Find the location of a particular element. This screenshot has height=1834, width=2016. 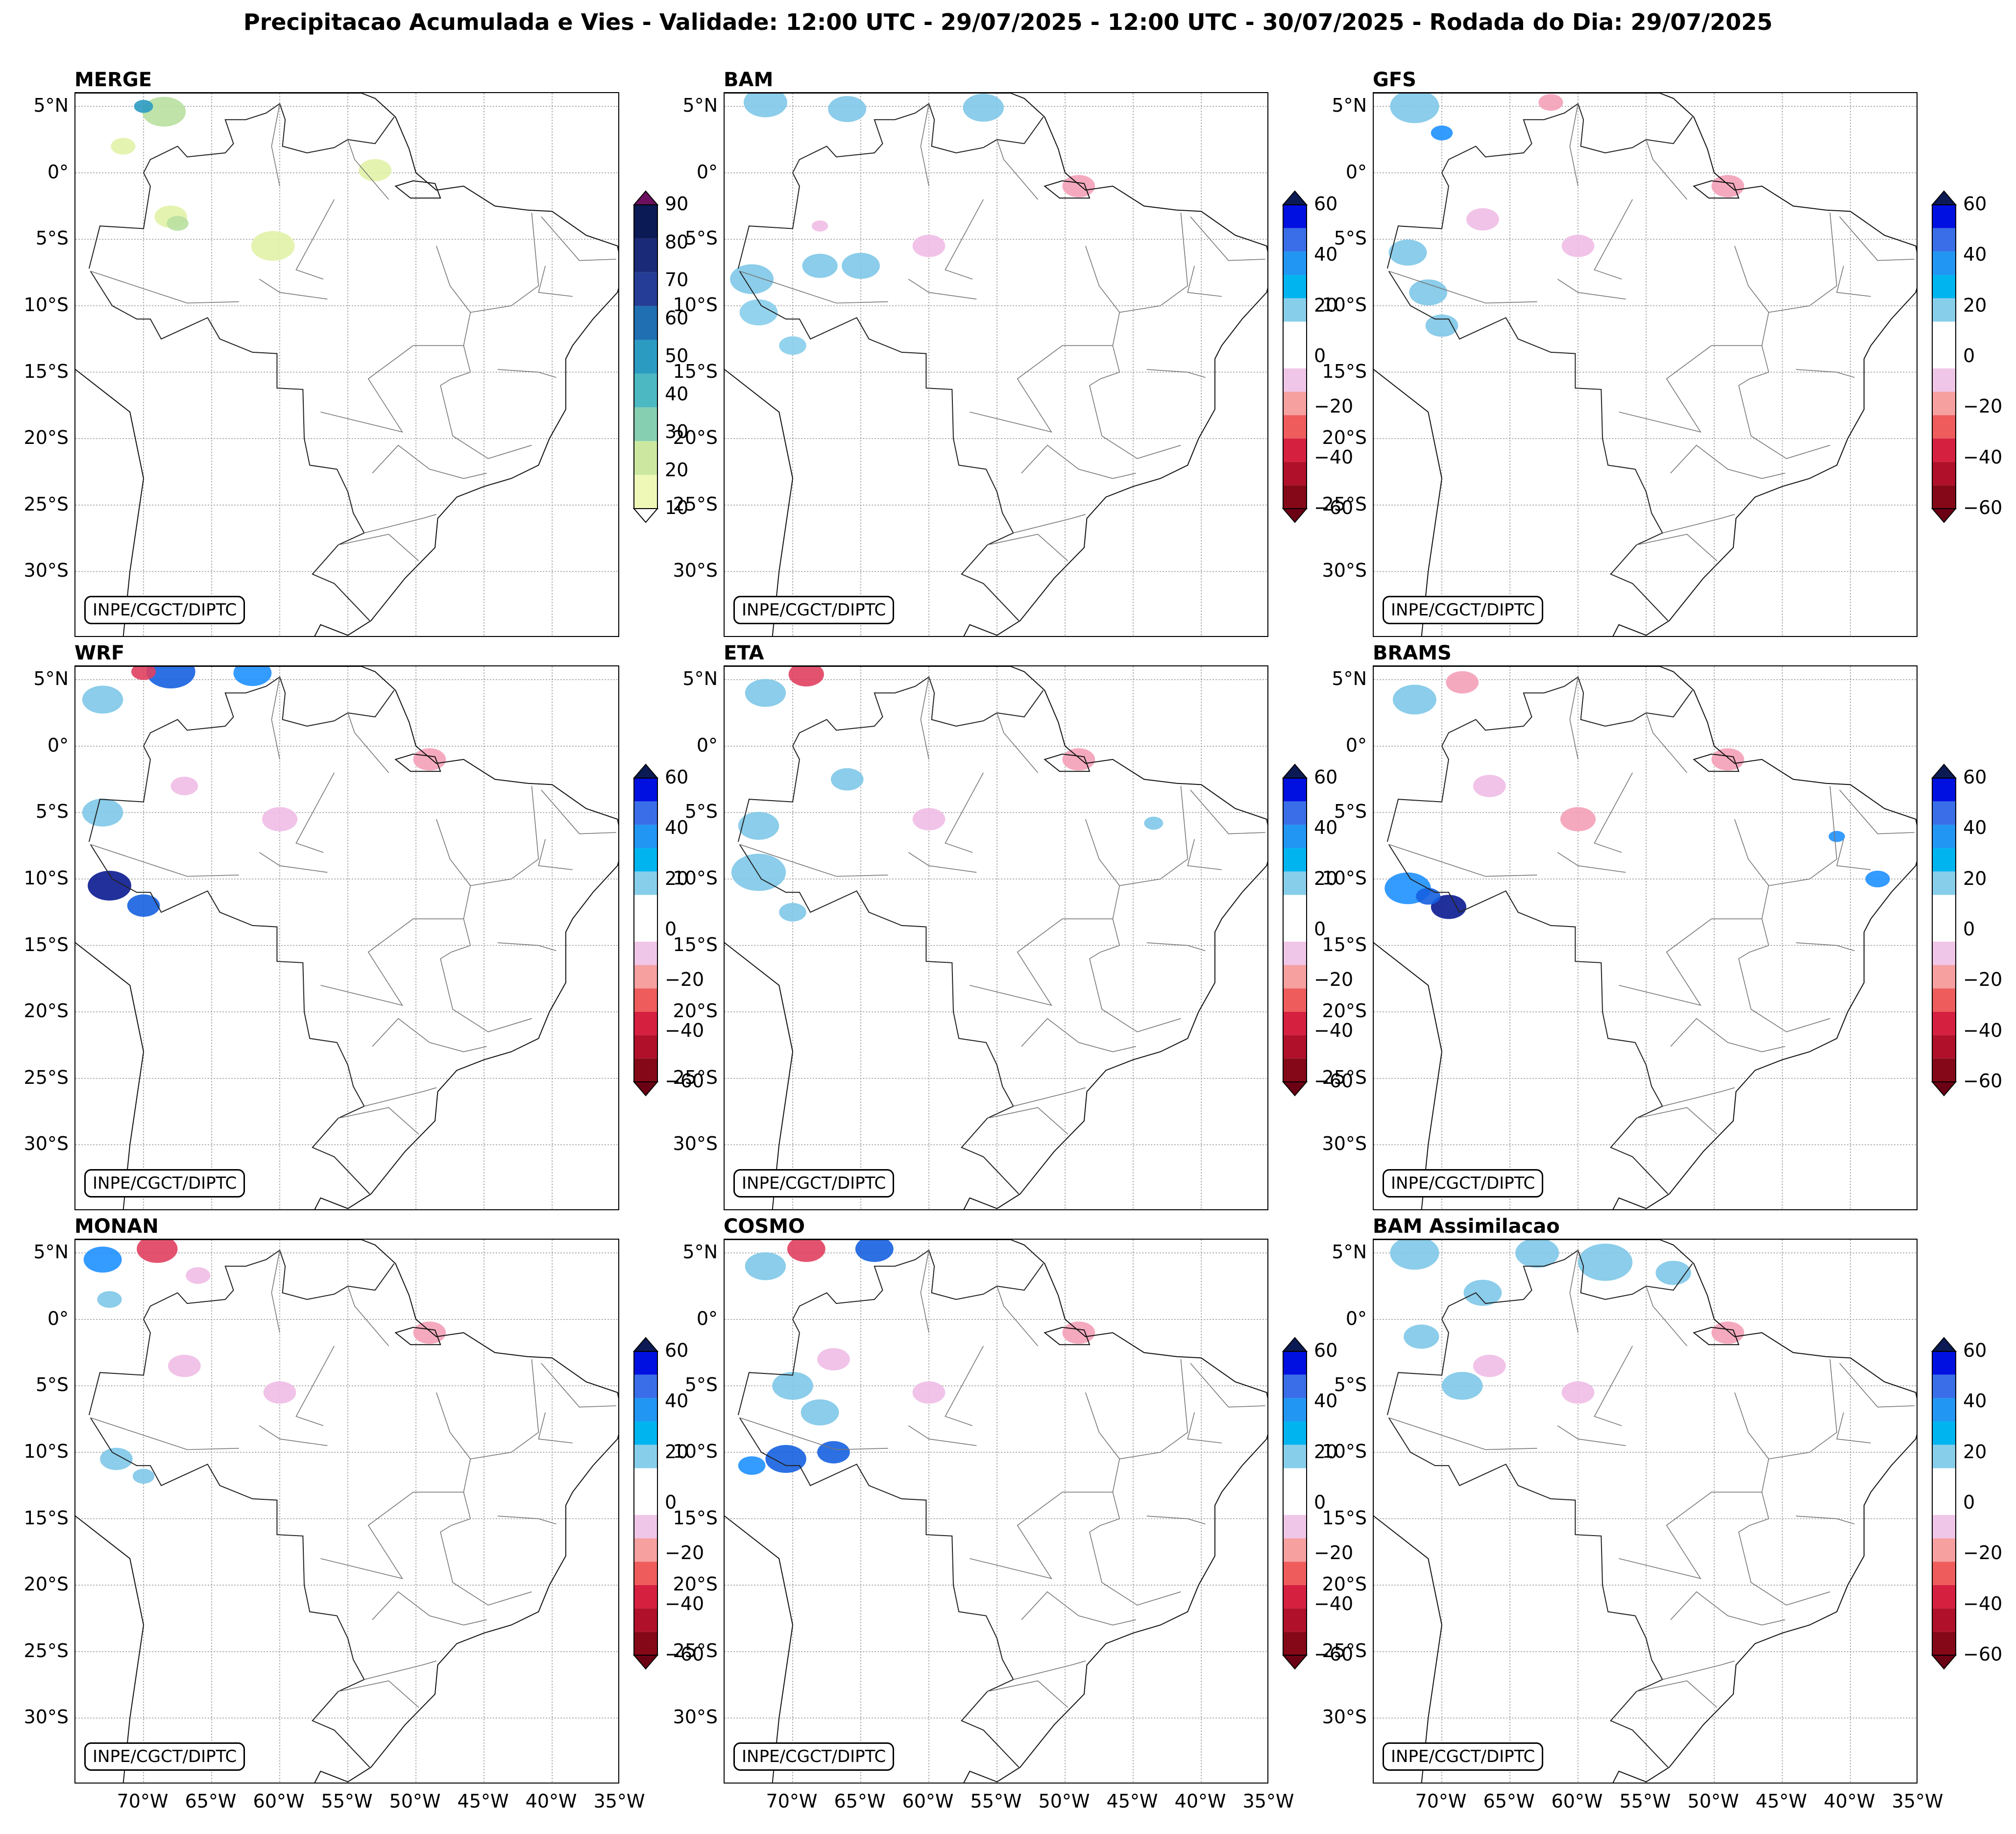

colorbar is located at coordinates (1295, 1503).